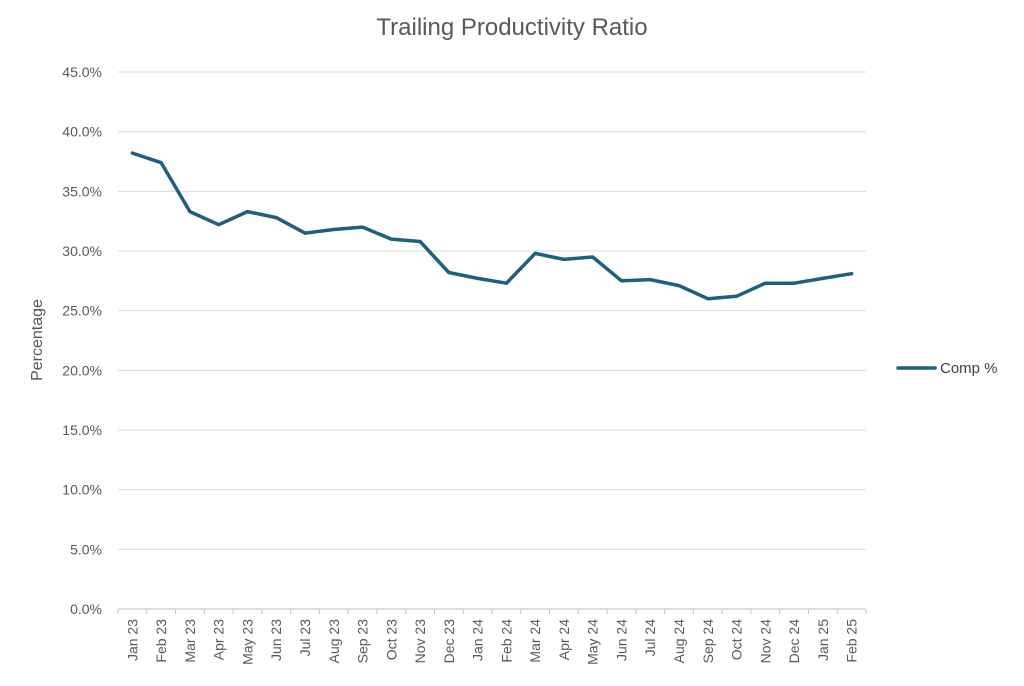  What do you see at coordinates (391, 639) in the screenshot?
I see `x-tick-label: Oct 23` at bounding box center [391, 639].